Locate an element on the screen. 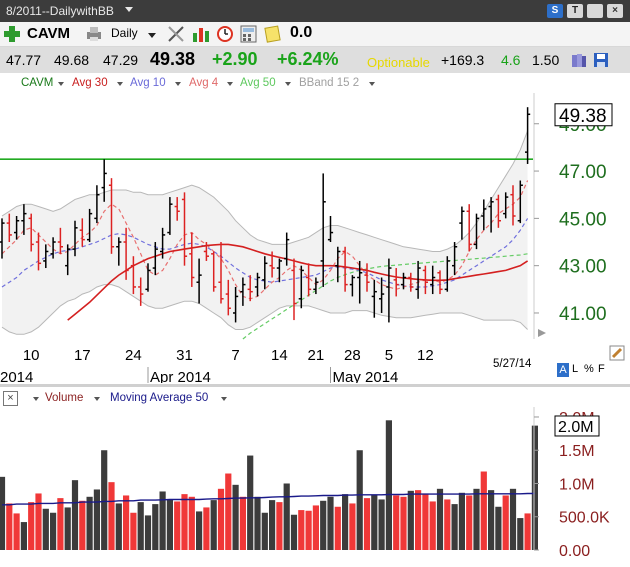 This screenshot has width=630, height=567. note-icon is located at coordinates (273, 34).